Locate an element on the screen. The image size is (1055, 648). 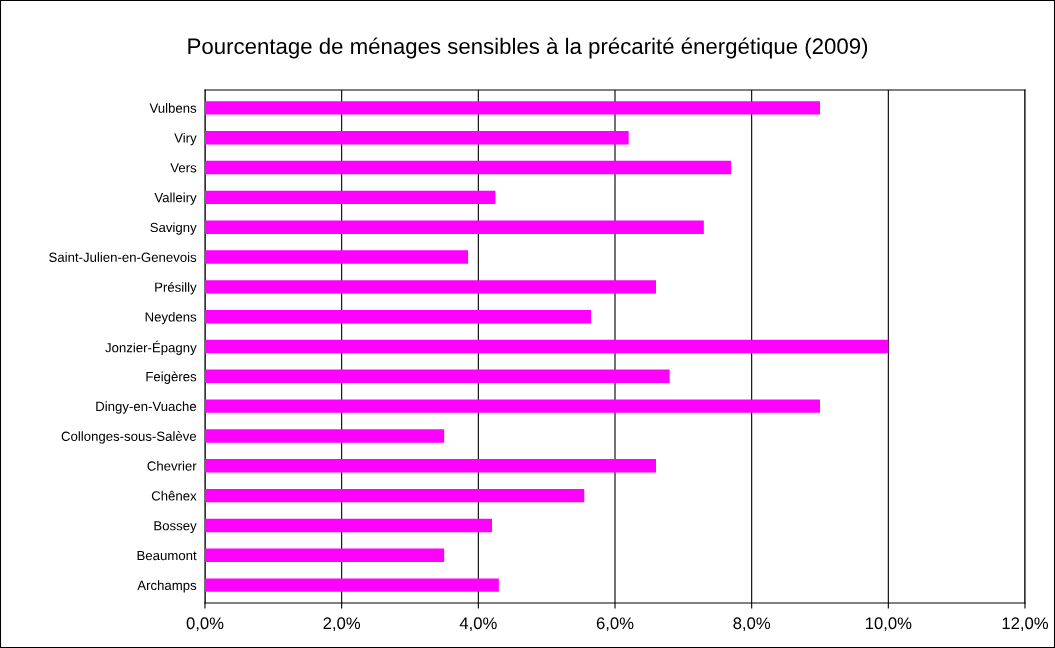
x-tick-label: 4,0% is located at coordinates (478, 624).